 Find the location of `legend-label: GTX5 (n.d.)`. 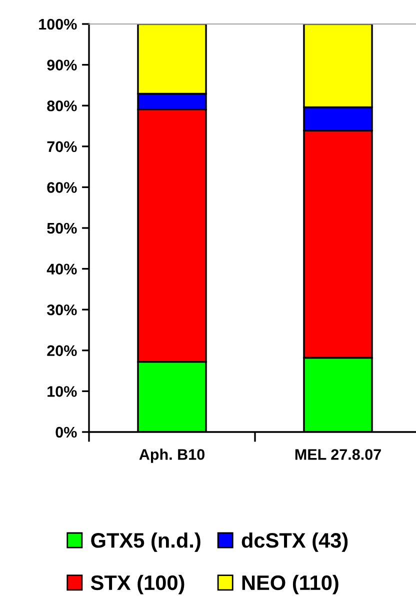

legend-label: GTX5 (n.d.) is located at coordinates (145, 542).